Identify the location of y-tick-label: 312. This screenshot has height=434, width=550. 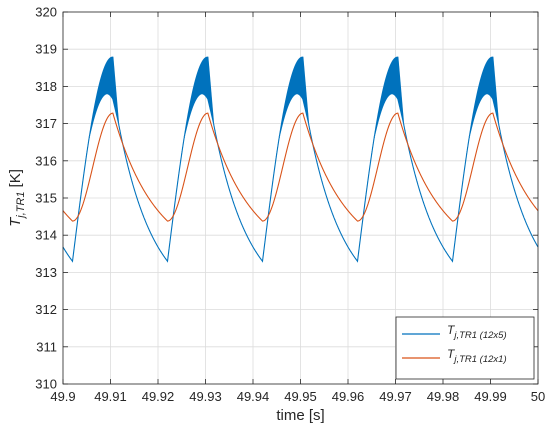
(46, 309).